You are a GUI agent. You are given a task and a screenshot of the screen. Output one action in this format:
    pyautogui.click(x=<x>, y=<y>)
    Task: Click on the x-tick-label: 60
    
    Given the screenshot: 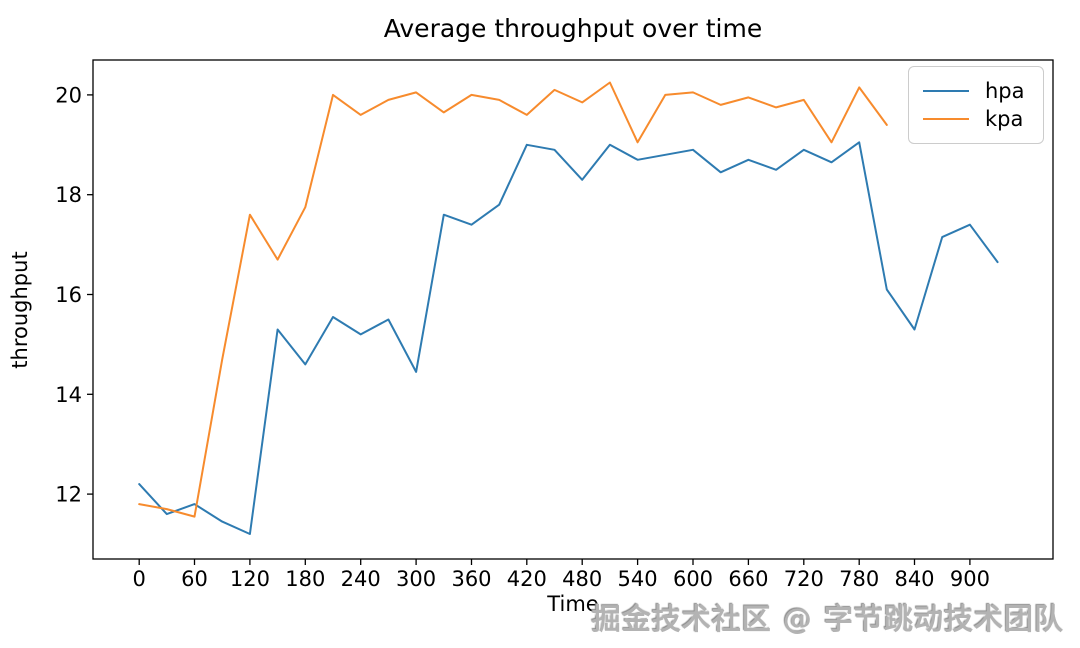 What is the action you would take?
    pyautogui.click(x=194, y=579)
    